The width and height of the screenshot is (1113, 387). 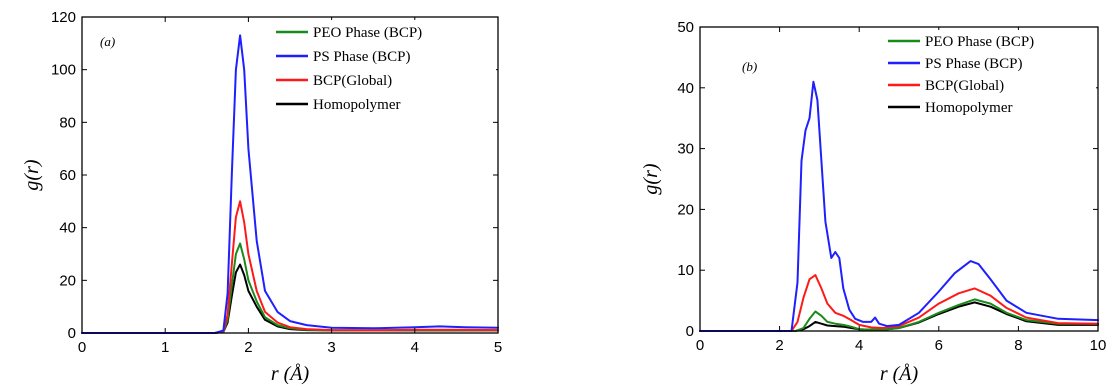 I want to click on x-tick-label: 3, so click(x=331, y=347).